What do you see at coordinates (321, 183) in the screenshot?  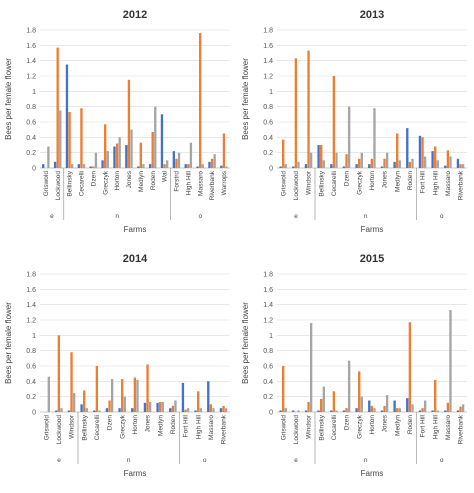 I see `x-tick-label: Bellinsky` at bounding box center [321, 183].